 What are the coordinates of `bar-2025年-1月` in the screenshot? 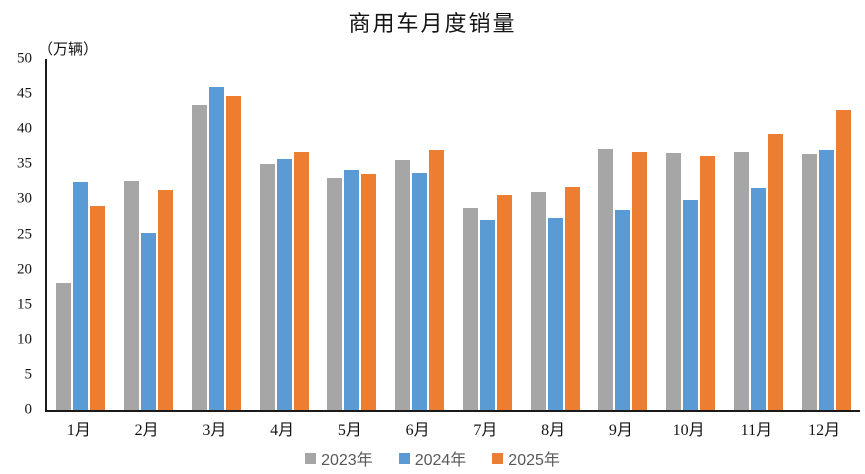 It's located at (98, 308).